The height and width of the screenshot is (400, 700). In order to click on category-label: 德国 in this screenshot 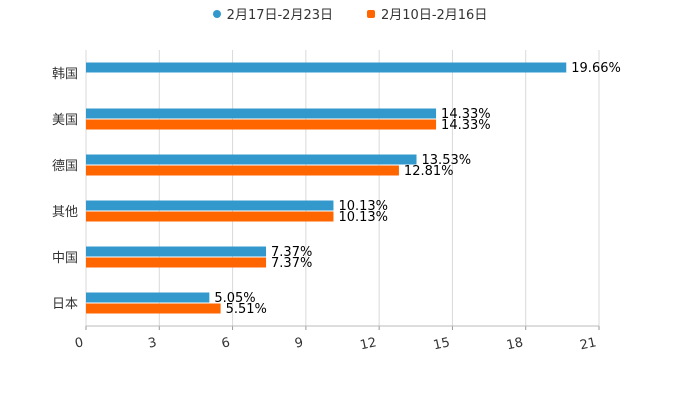, I will do `click(65, 166)`.